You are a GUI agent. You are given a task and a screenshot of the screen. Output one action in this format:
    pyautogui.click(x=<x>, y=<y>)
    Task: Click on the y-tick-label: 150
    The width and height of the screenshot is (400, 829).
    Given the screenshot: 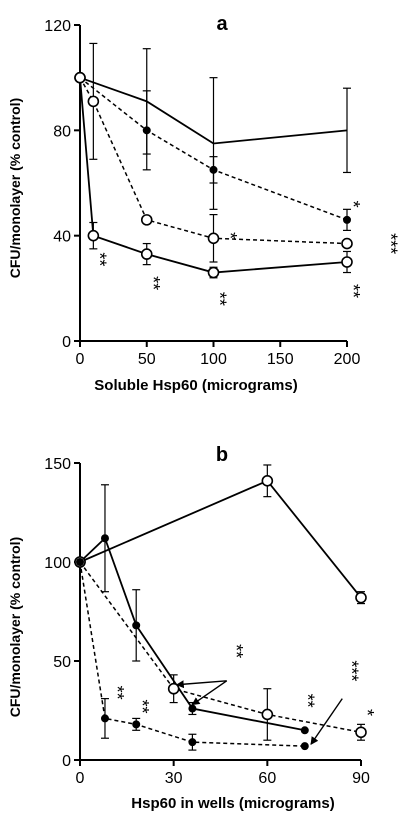 What is the action you would take?
    pyautogui.click(x=57, y=464)
    